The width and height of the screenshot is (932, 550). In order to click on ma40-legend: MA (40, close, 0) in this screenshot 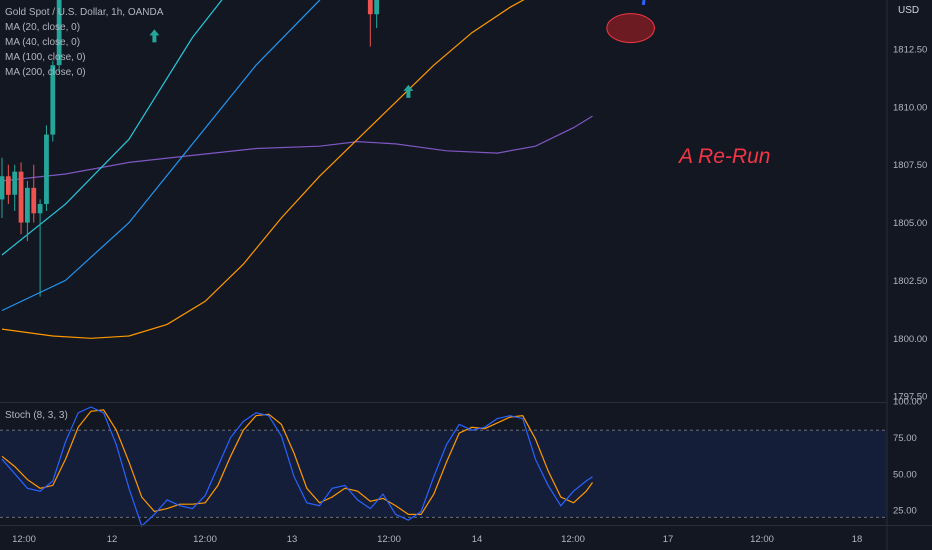, I will do `click(43, 42)`.